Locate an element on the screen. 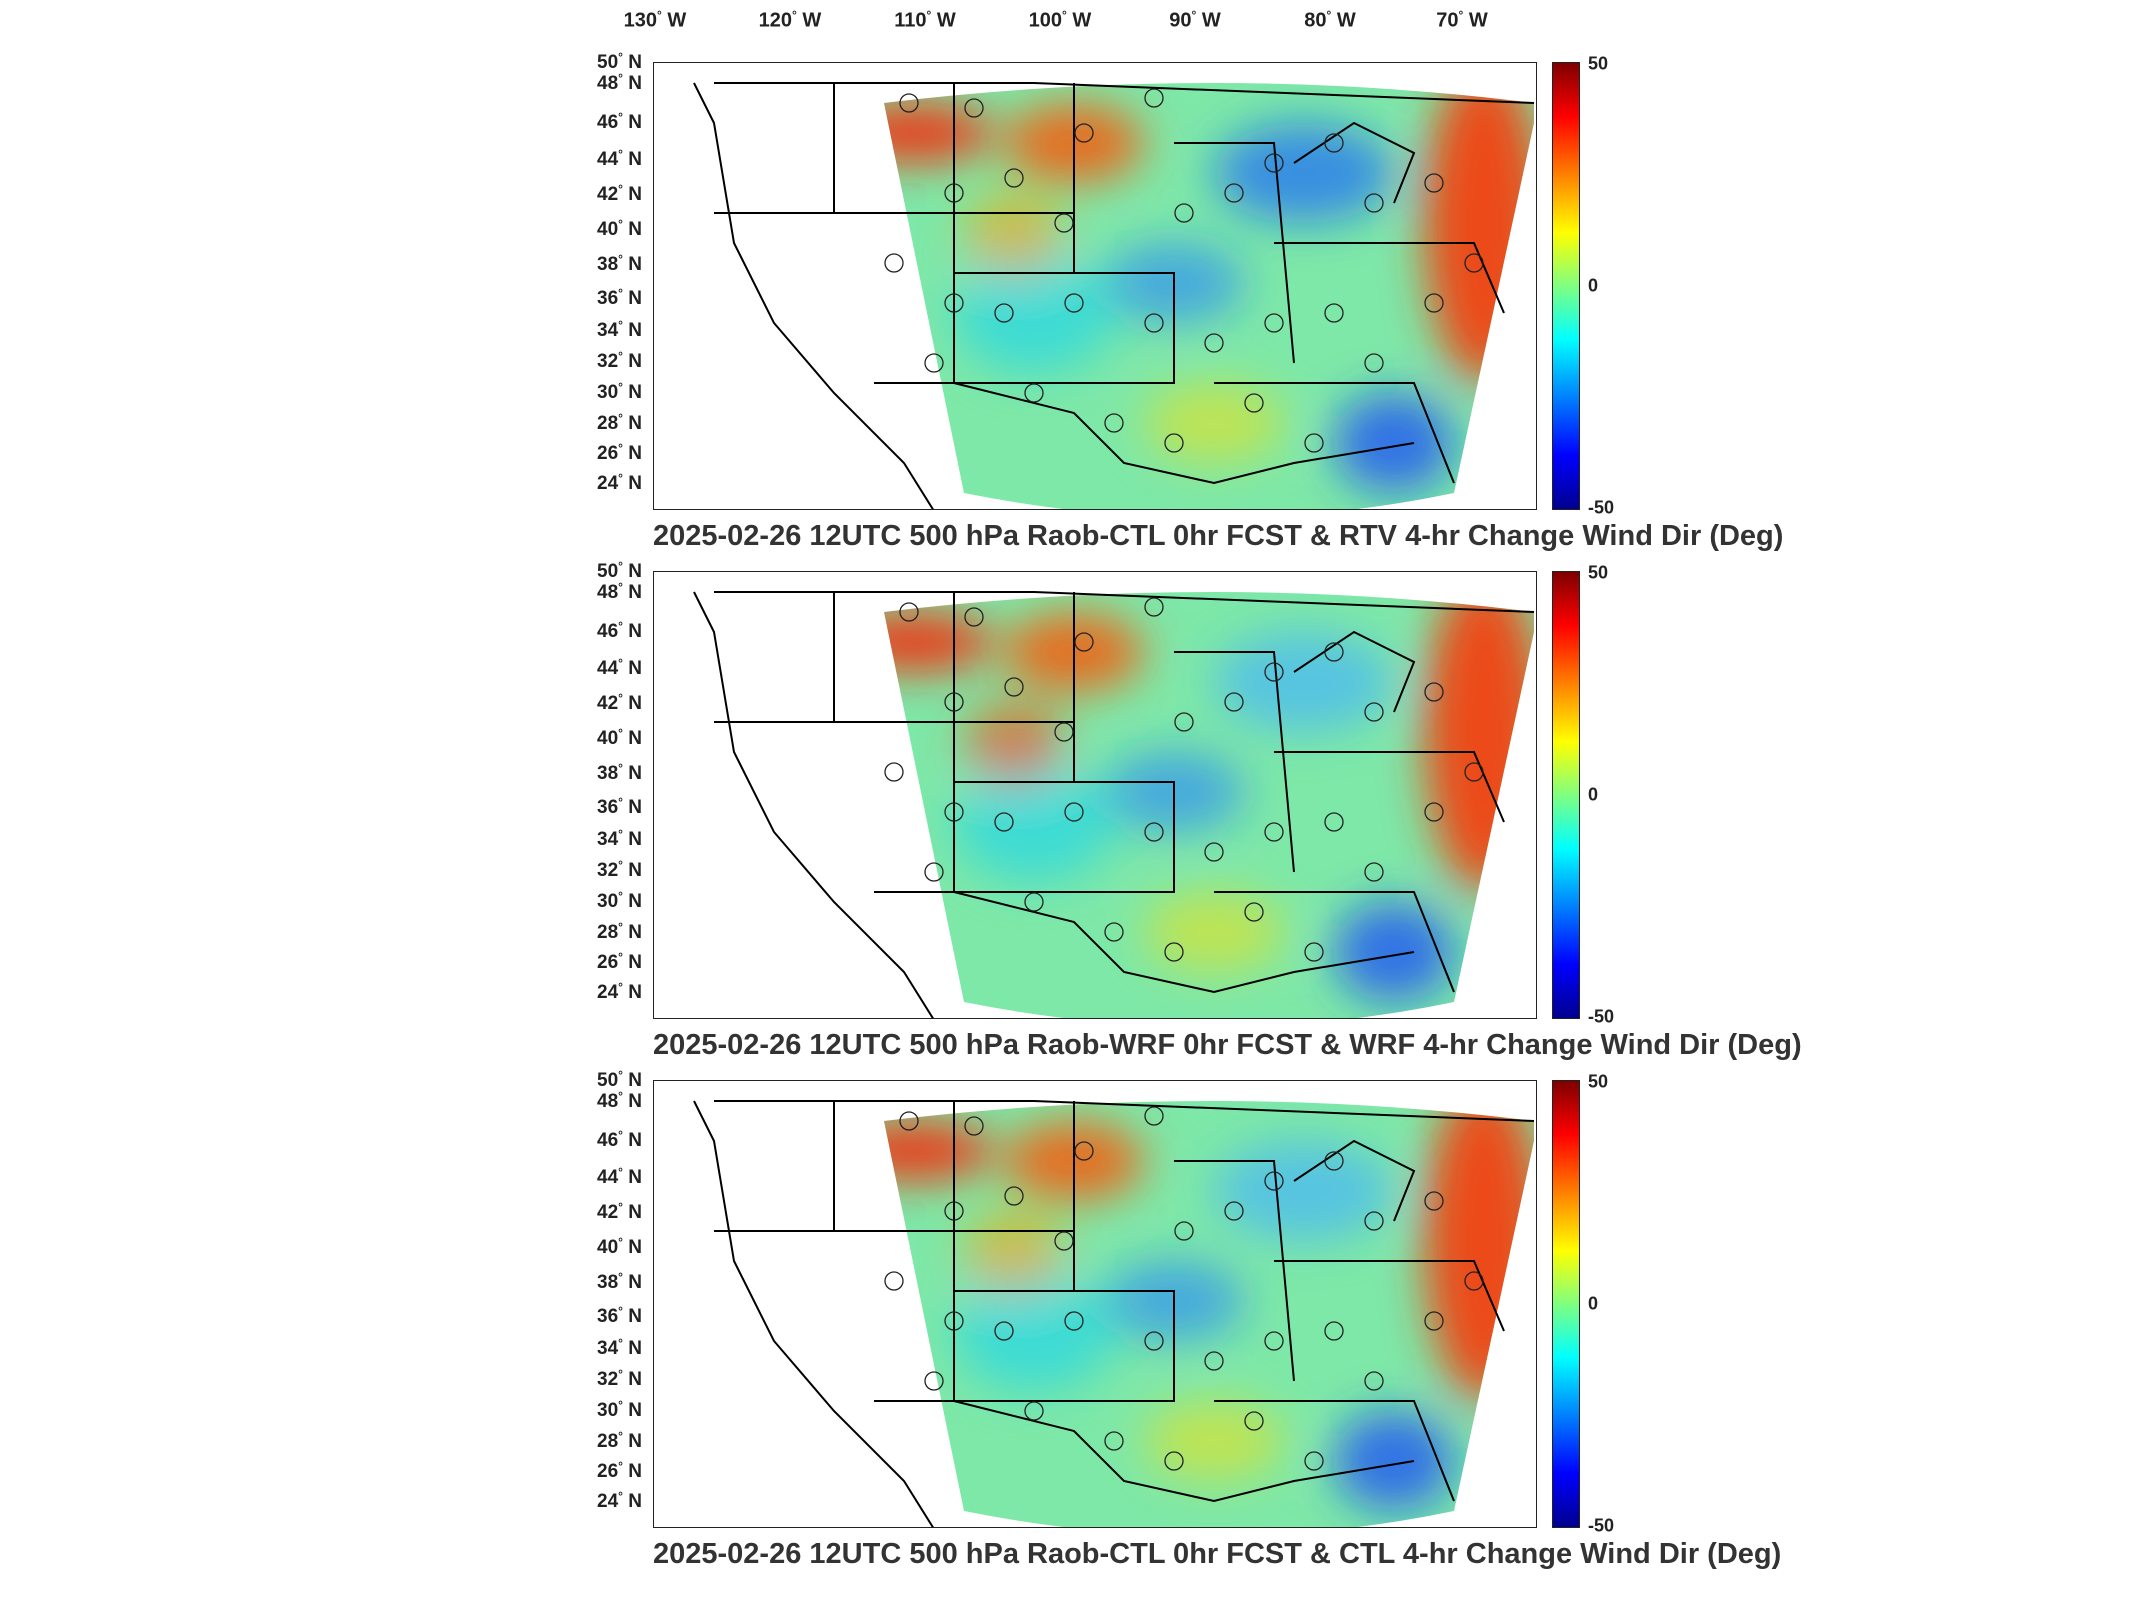 The image size is (2133, 1600). lon-label-100w: 100° W is located at coordinates (1060, 20).